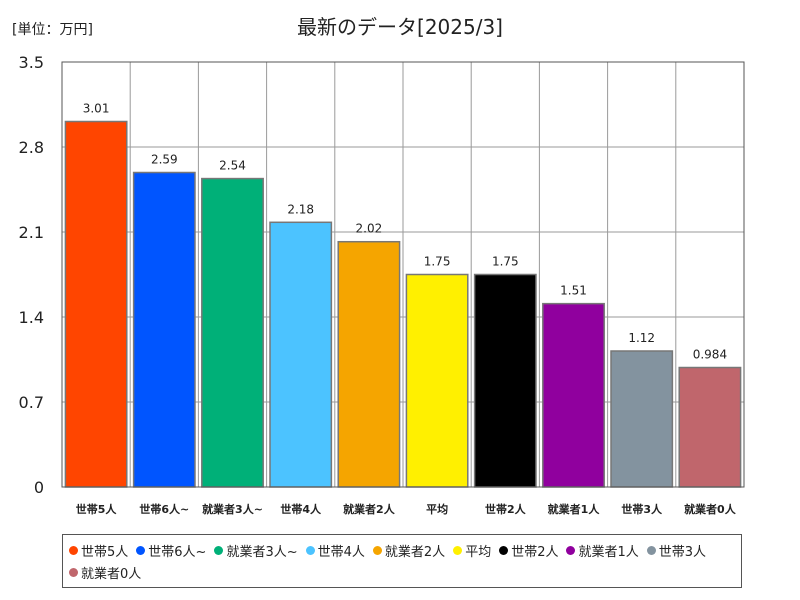 The image size is (800, 600). I want to click on unit-label: [単位：万円], so click(52, 30).